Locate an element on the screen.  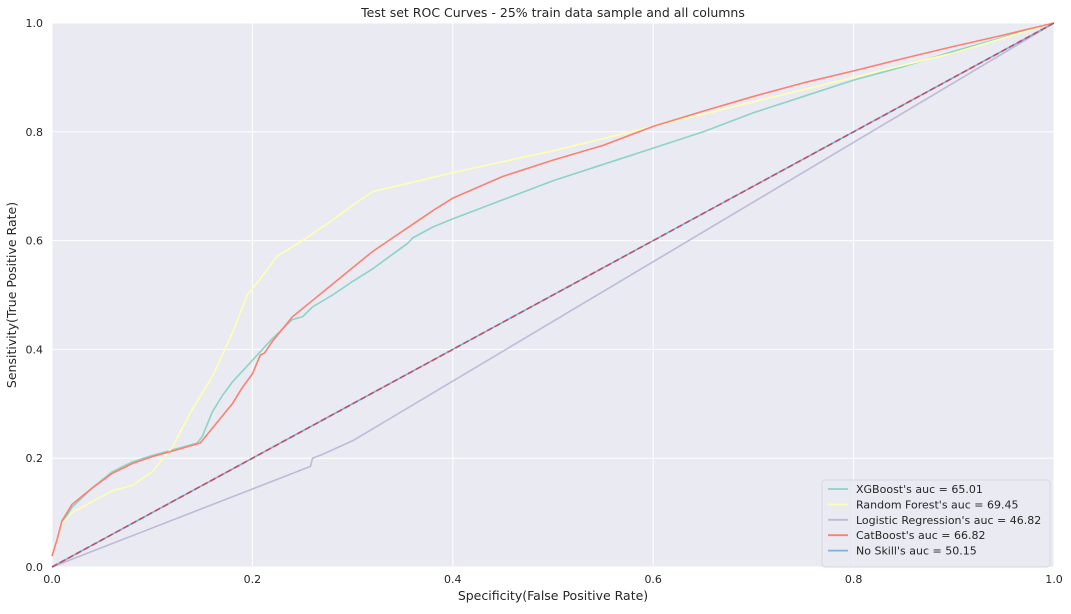
y-axis-label: Sensitivity(True Positive Rate) is located at coordinates (11, 295).